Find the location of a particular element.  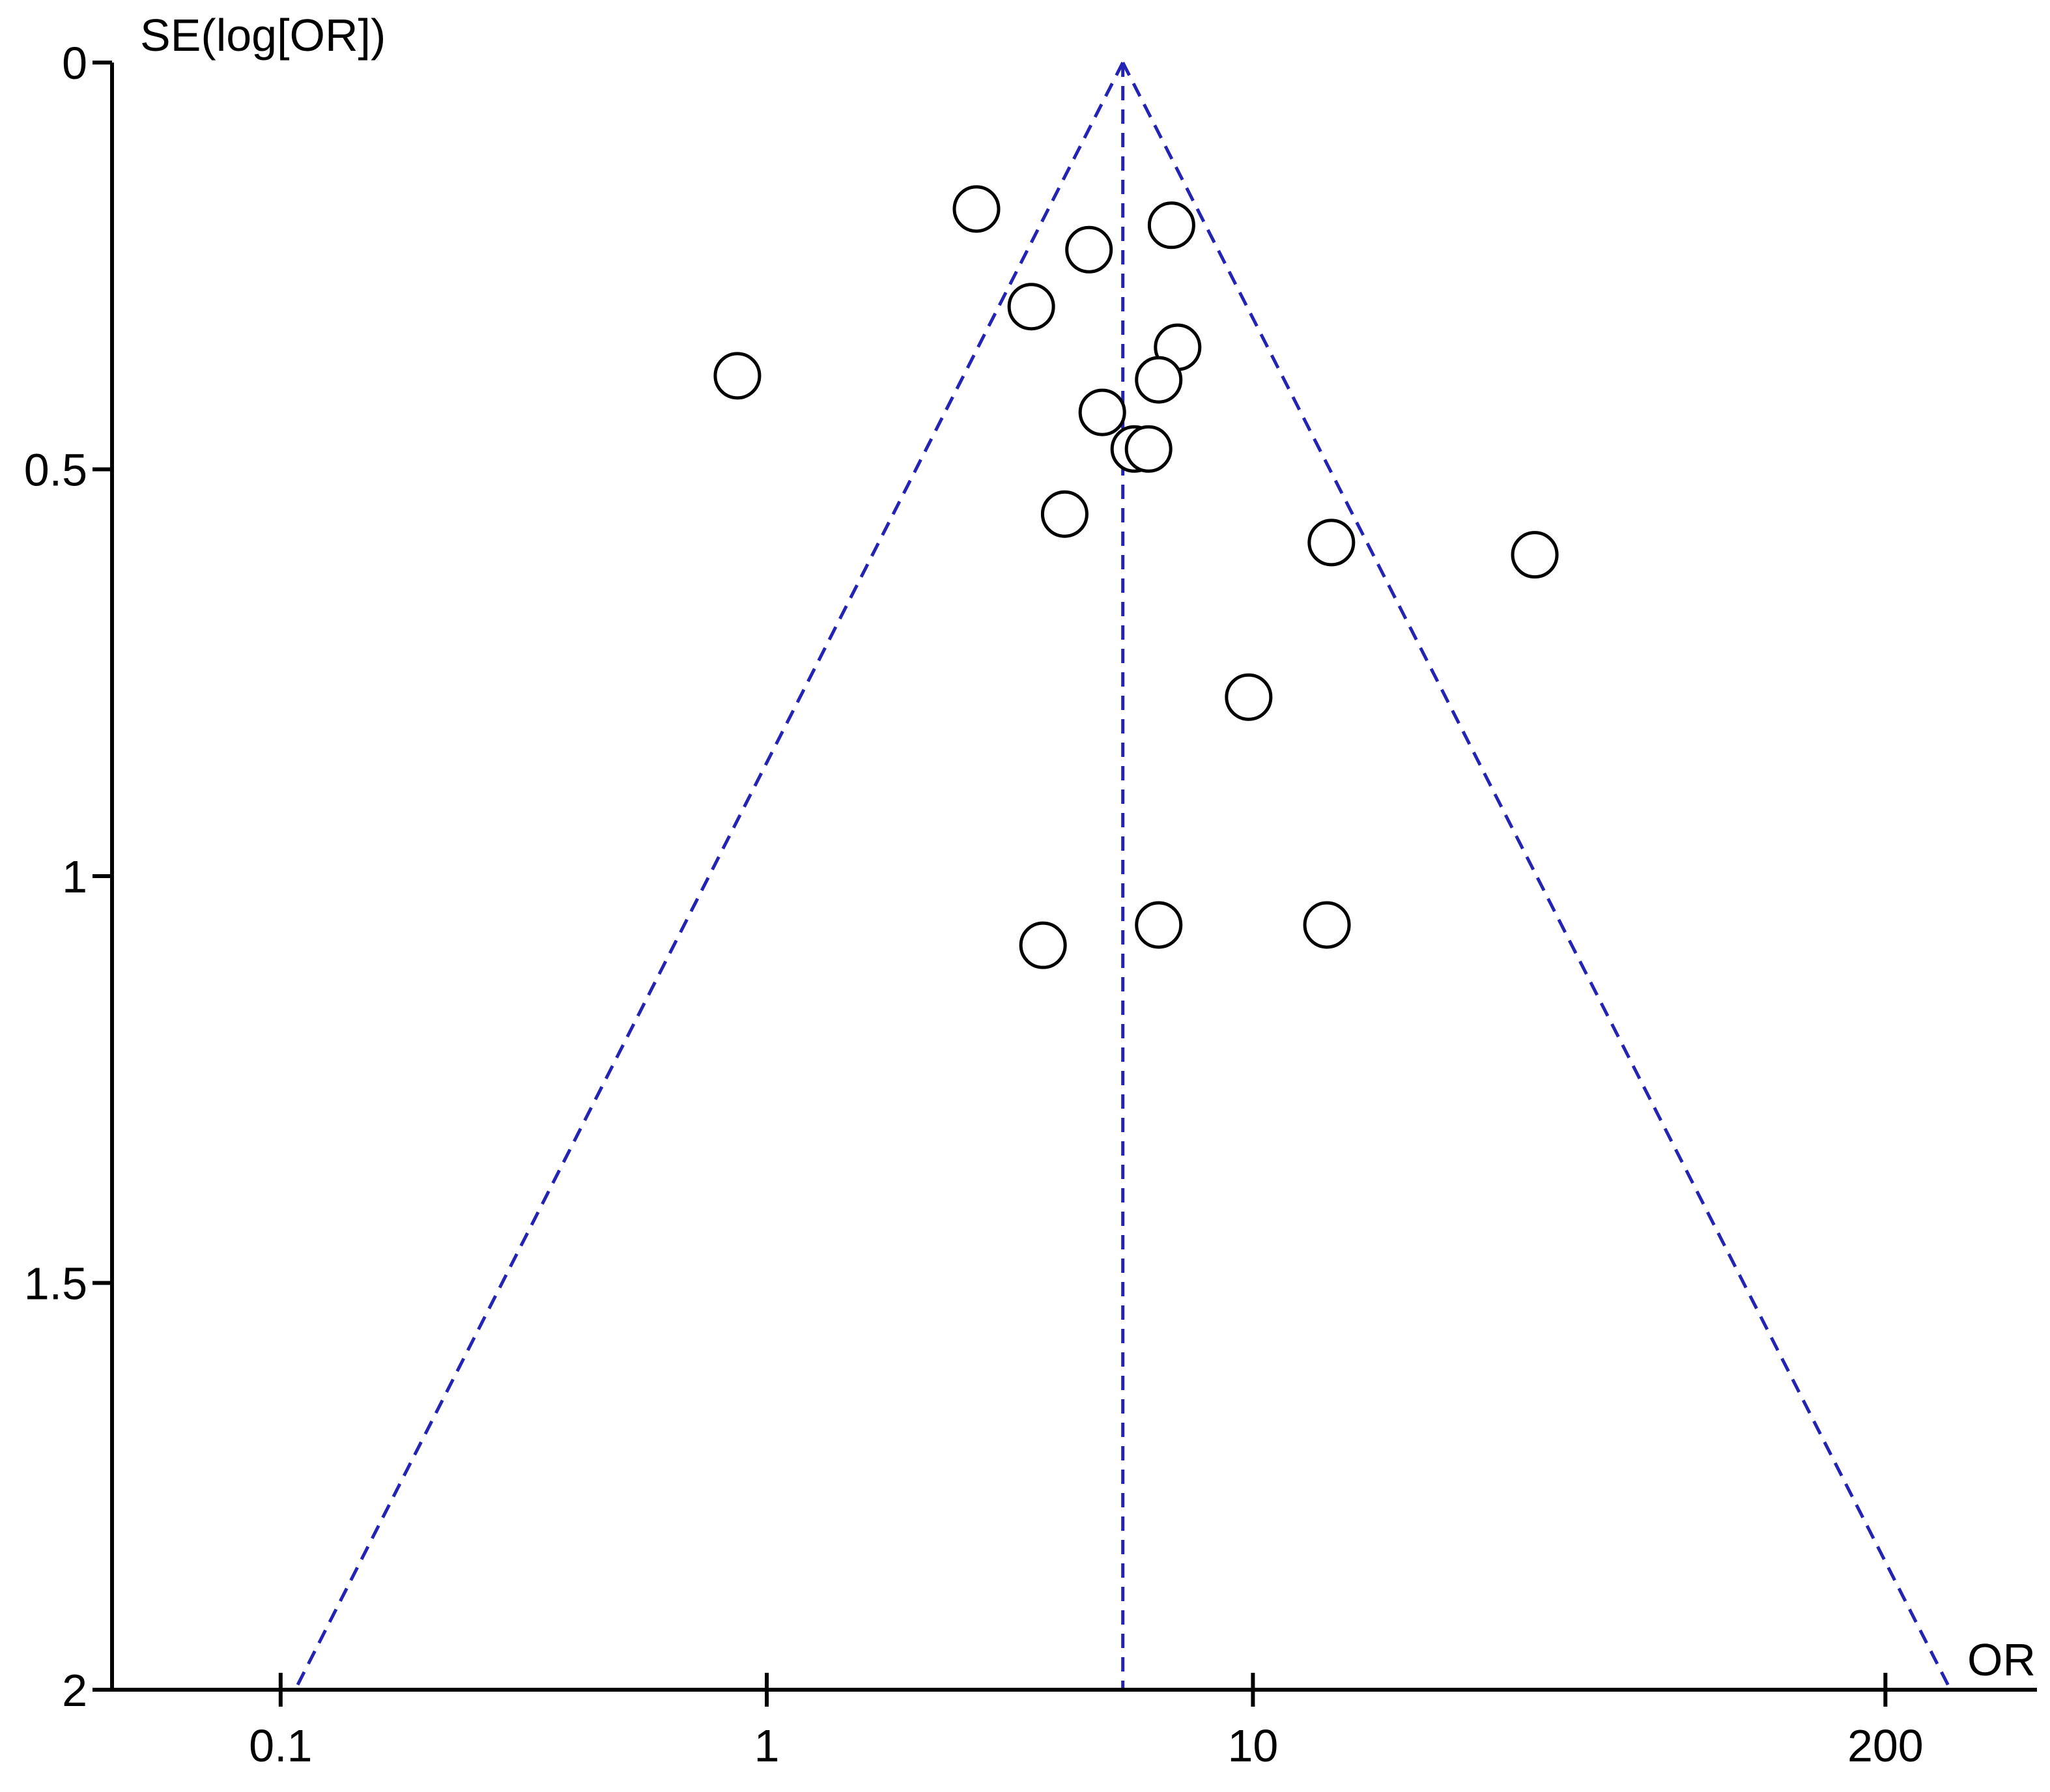

y-axis-ticks: 0 0.5 1 1.5 2 is located at coordinates (68, 877).